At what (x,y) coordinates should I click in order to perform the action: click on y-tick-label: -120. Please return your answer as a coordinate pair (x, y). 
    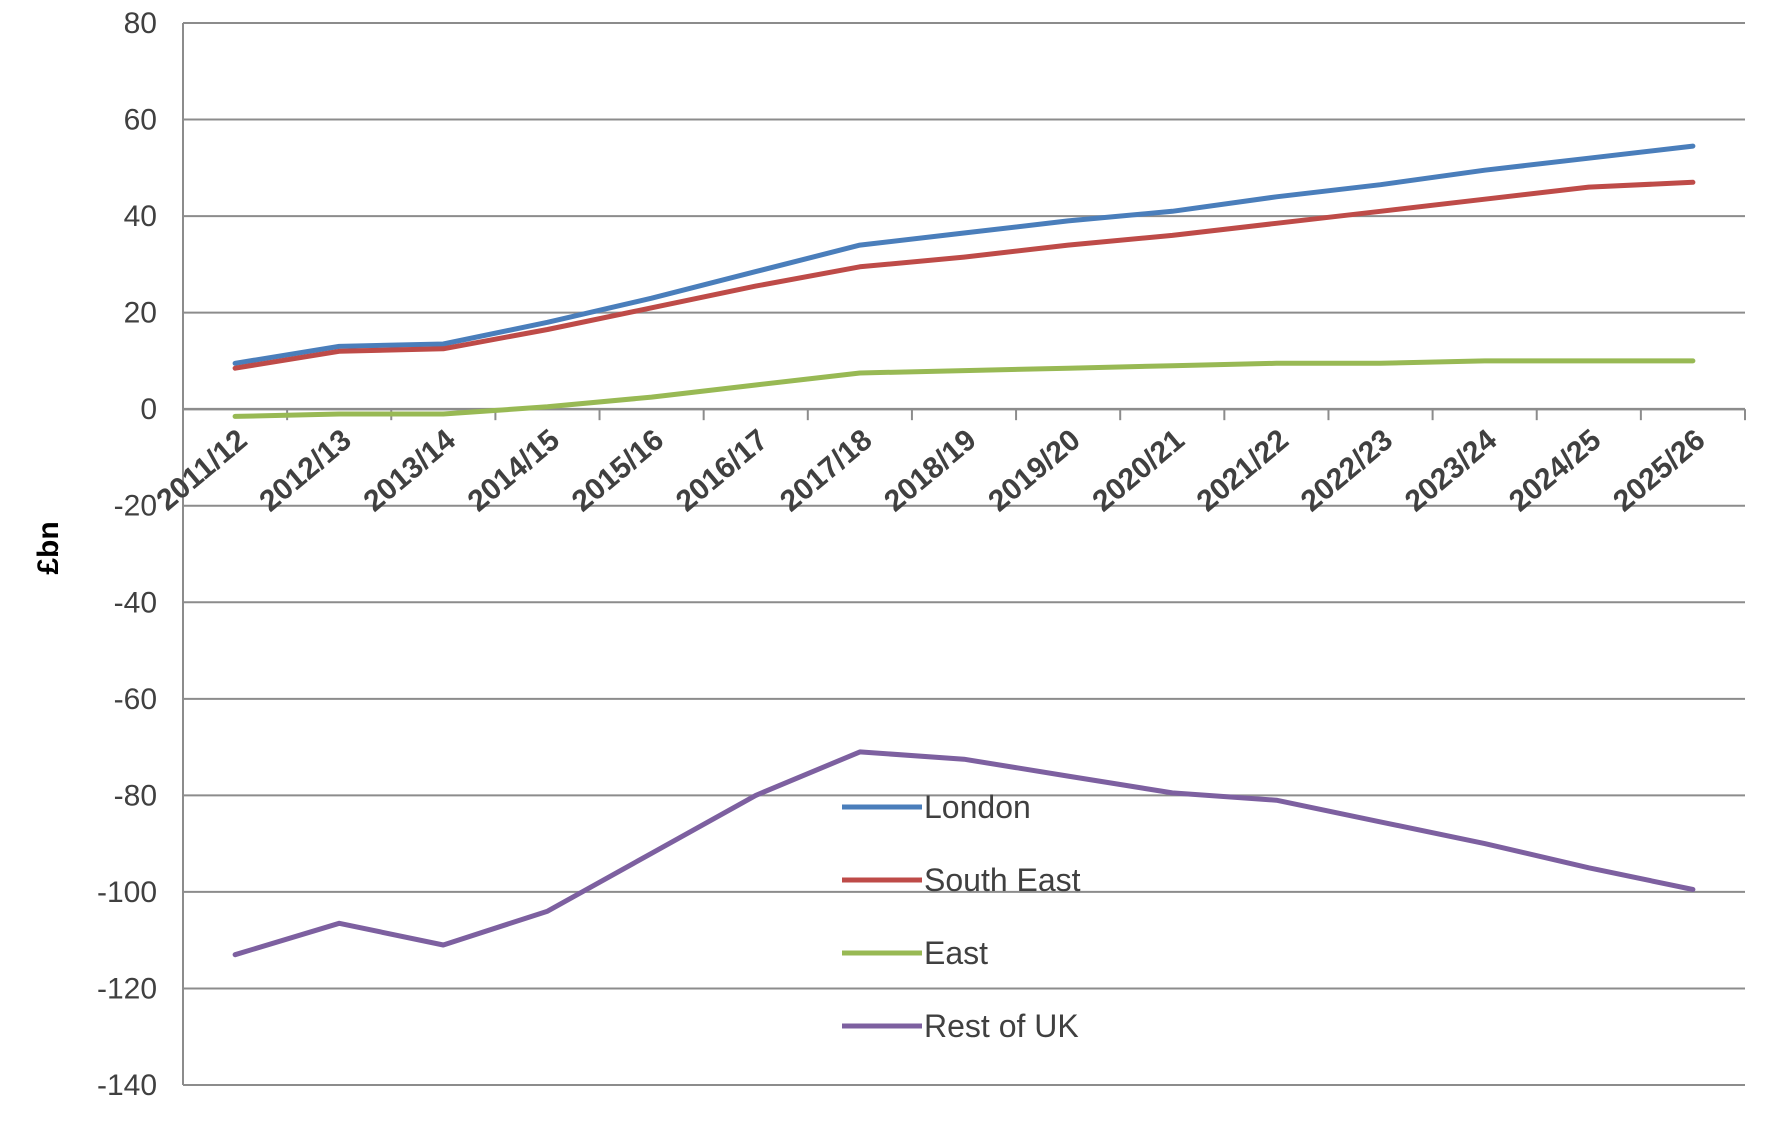
    Looking at the image, I should click on (127, 988).